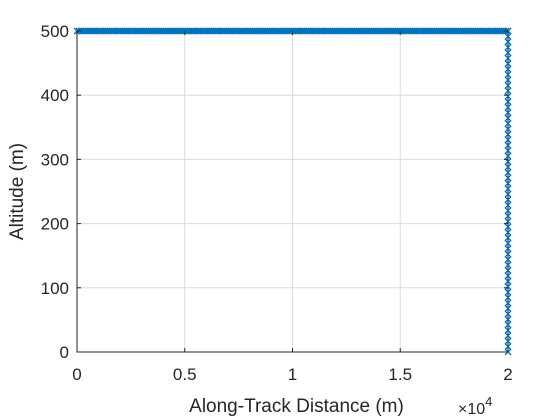 The image size is (560, 420). I want to click on y-tick-label: 300, so click(55, 159).